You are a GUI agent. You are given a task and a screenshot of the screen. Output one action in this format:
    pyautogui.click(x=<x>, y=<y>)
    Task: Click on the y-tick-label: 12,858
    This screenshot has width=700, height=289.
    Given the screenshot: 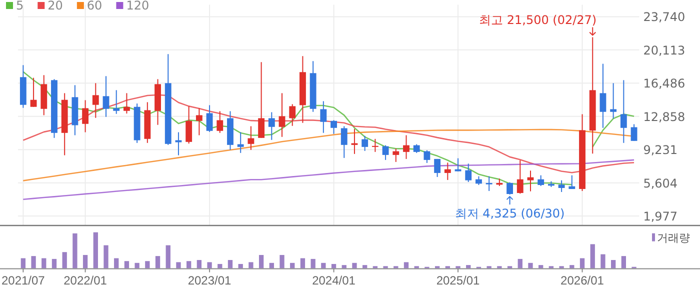 What is the action you would take?
    pyautogui.click(x=664, y=117)
    